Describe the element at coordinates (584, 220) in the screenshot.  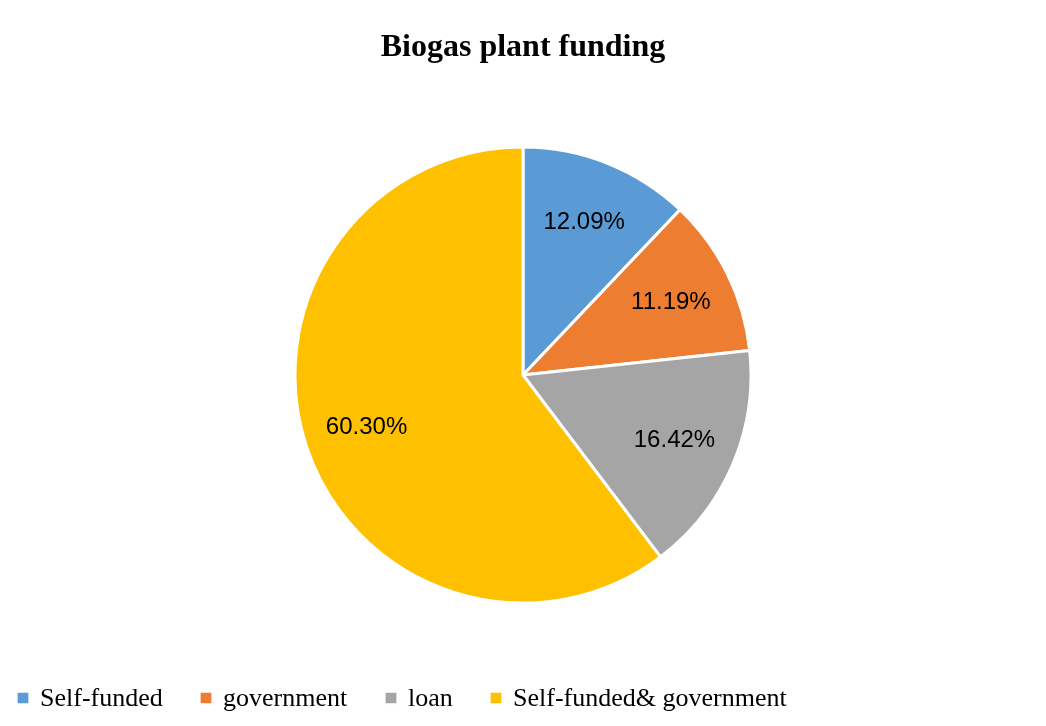
I see `data-label: 12.09%` at that location.